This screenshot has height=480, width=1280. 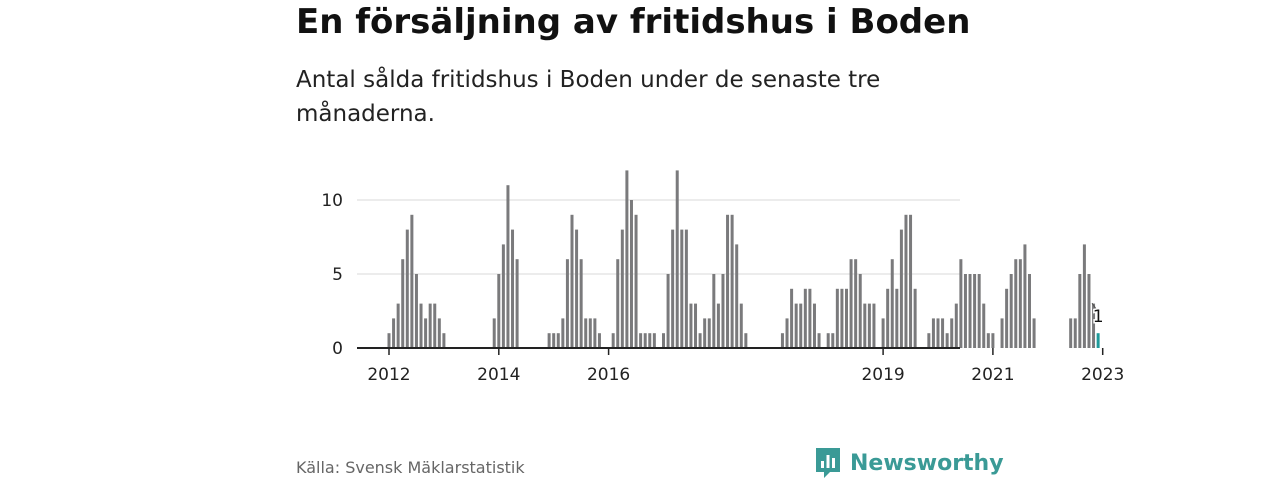 What do you see at coordinates (633, 22) in the screenshot?
I see `chart-title: En försäljning av fritidshus i Boden` at bounding box center [633, 22].